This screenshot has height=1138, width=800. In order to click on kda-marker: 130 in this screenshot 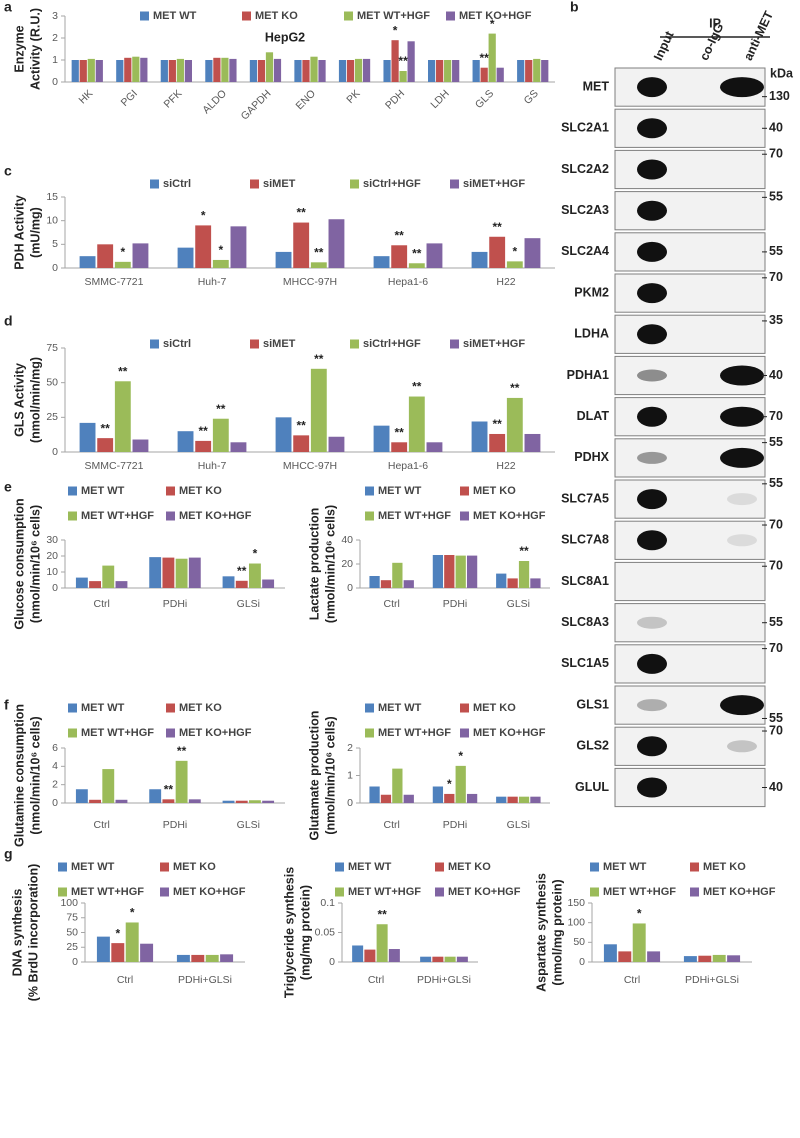, I will do `click(779, 96)`.